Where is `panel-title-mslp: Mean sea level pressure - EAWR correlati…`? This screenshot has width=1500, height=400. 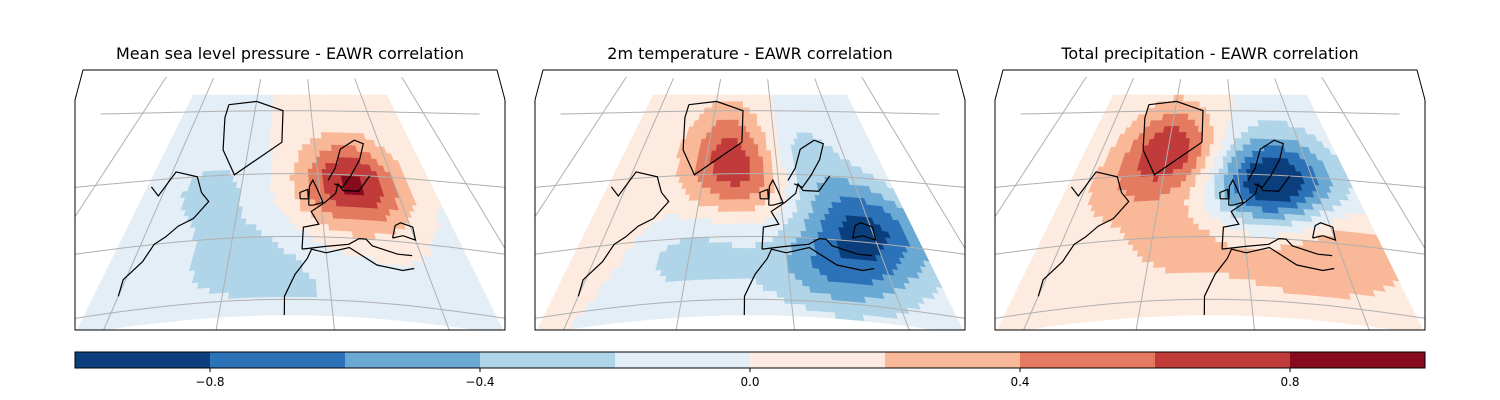 panel-title-mslp: Mean sea level pressure - EAWR correlati… is located at coordinates (290, 53).